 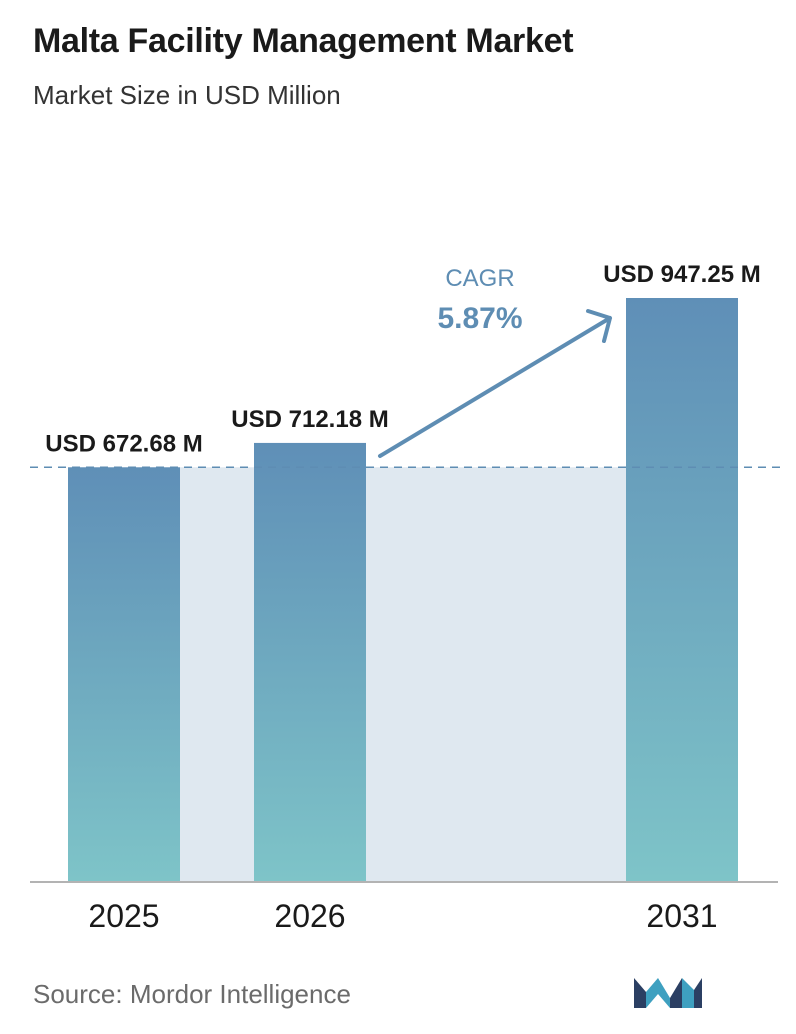 What do you see at coordinates (123, 443) in the screenshot?
I see `value-label-2025: USD 672.68 M` at bounding box center [123, 443].